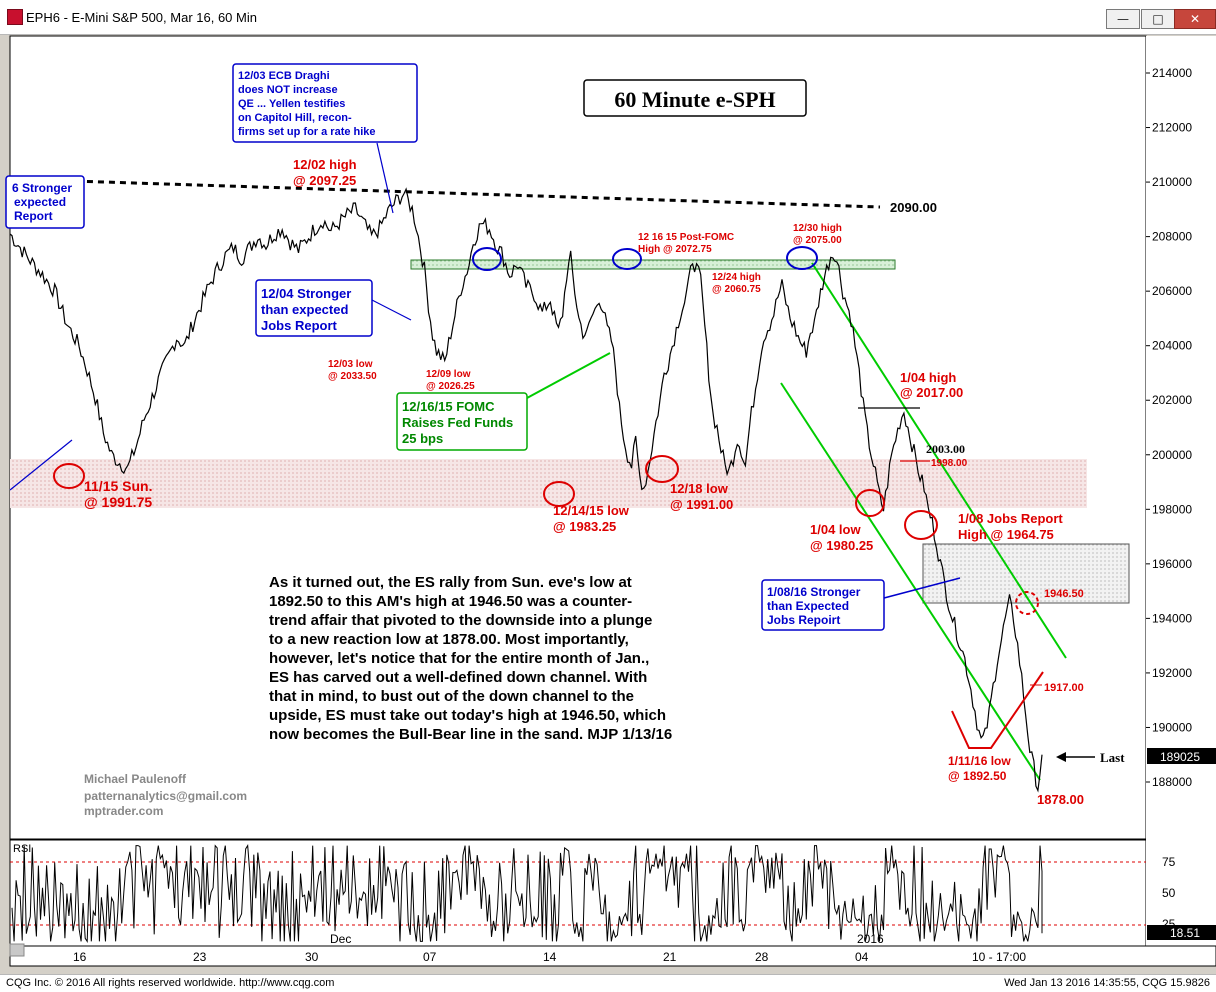  I want to click on high-1224-line-1: 12/24 high, so click(736, 277).